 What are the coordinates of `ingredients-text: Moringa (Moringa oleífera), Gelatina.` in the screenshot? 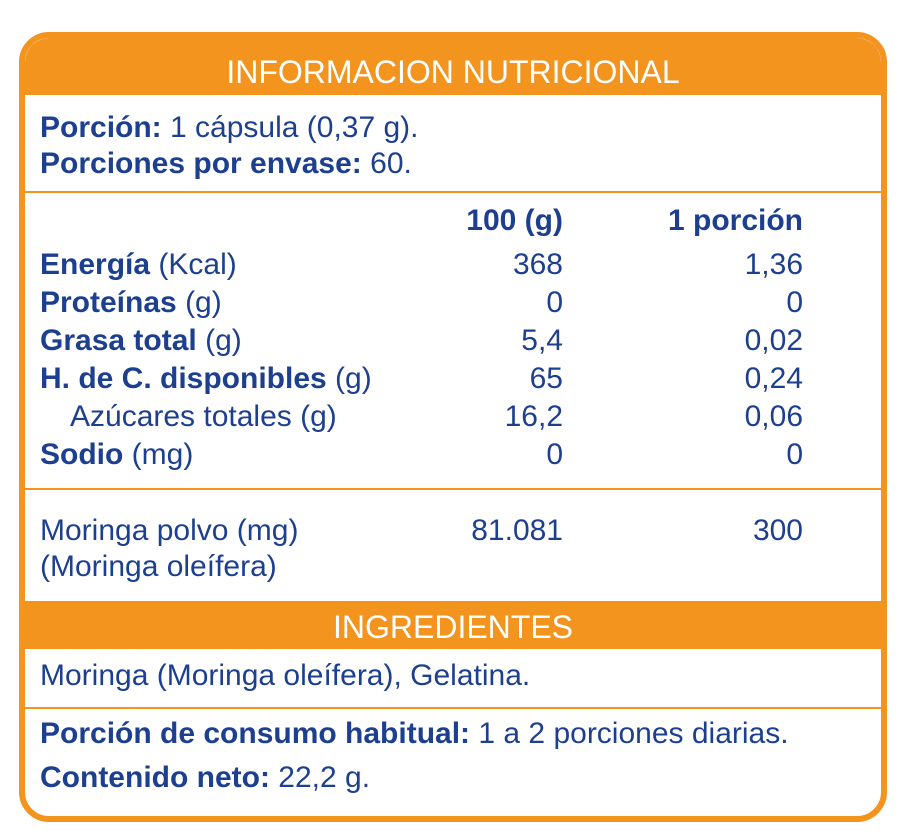 It's located at (285, 675).